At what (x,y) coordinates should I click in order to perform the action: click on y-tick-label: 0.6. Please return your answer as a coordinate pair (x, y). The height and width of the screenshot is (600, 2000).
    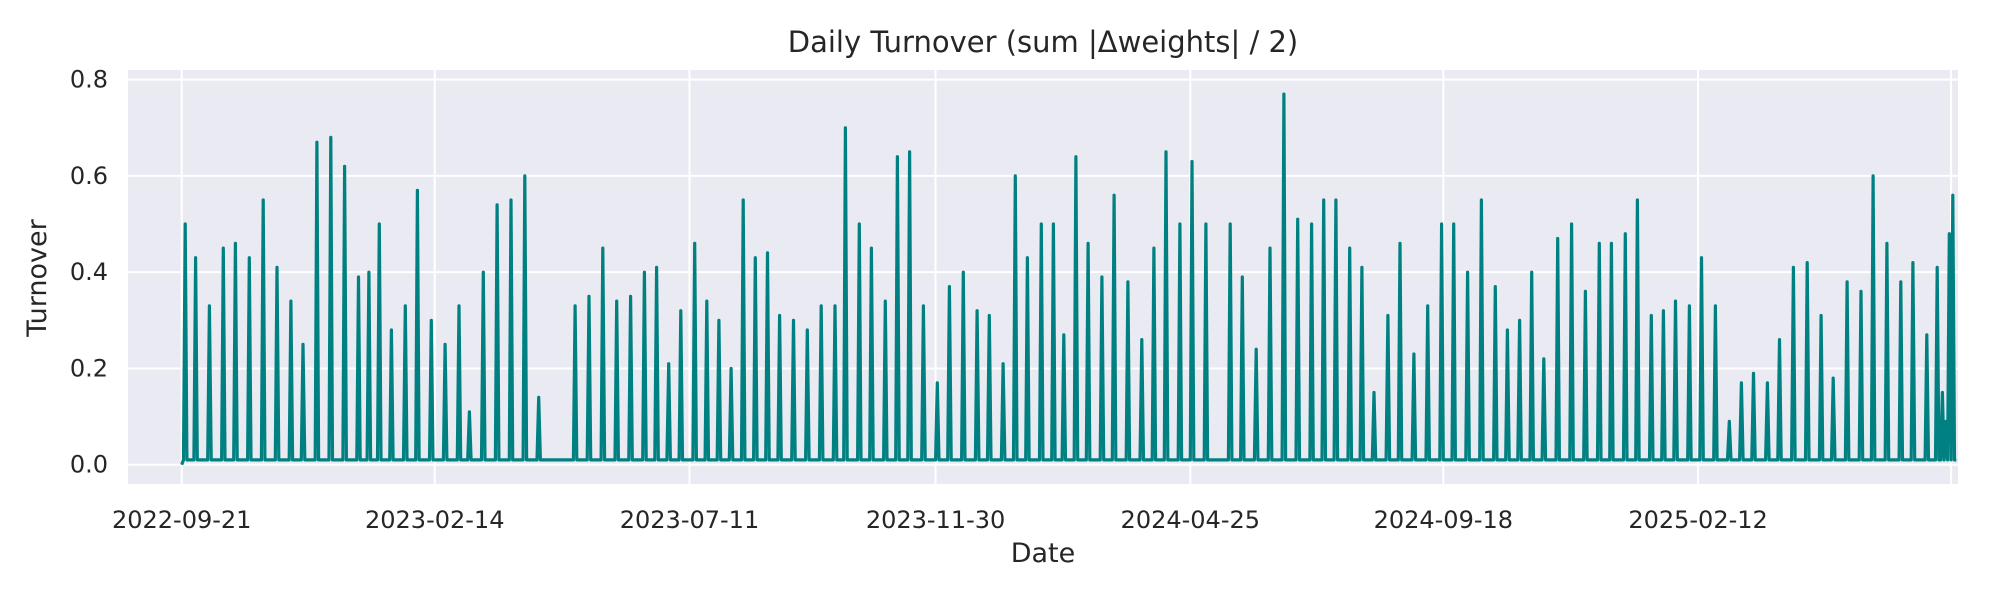
    Looking at the image, I should click on (89, 176).